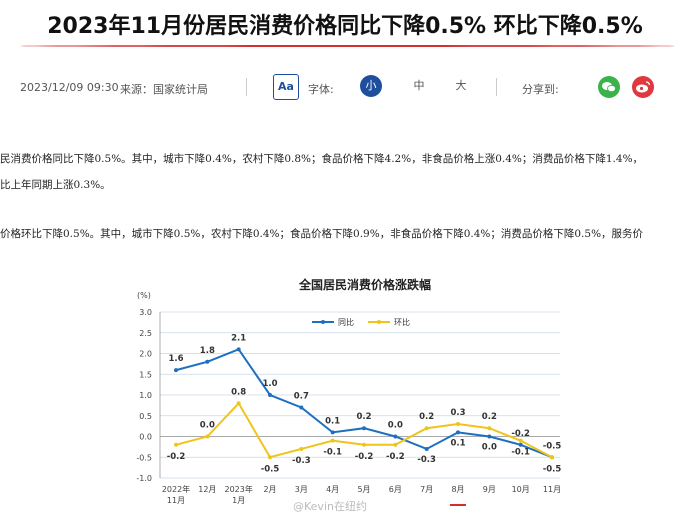 This screenshot has width=690, height=518. What do you see at coordinates (145, 354) in the screenshot?
I see `y-tick-label: 2.0` at bounding box center [145, 354].